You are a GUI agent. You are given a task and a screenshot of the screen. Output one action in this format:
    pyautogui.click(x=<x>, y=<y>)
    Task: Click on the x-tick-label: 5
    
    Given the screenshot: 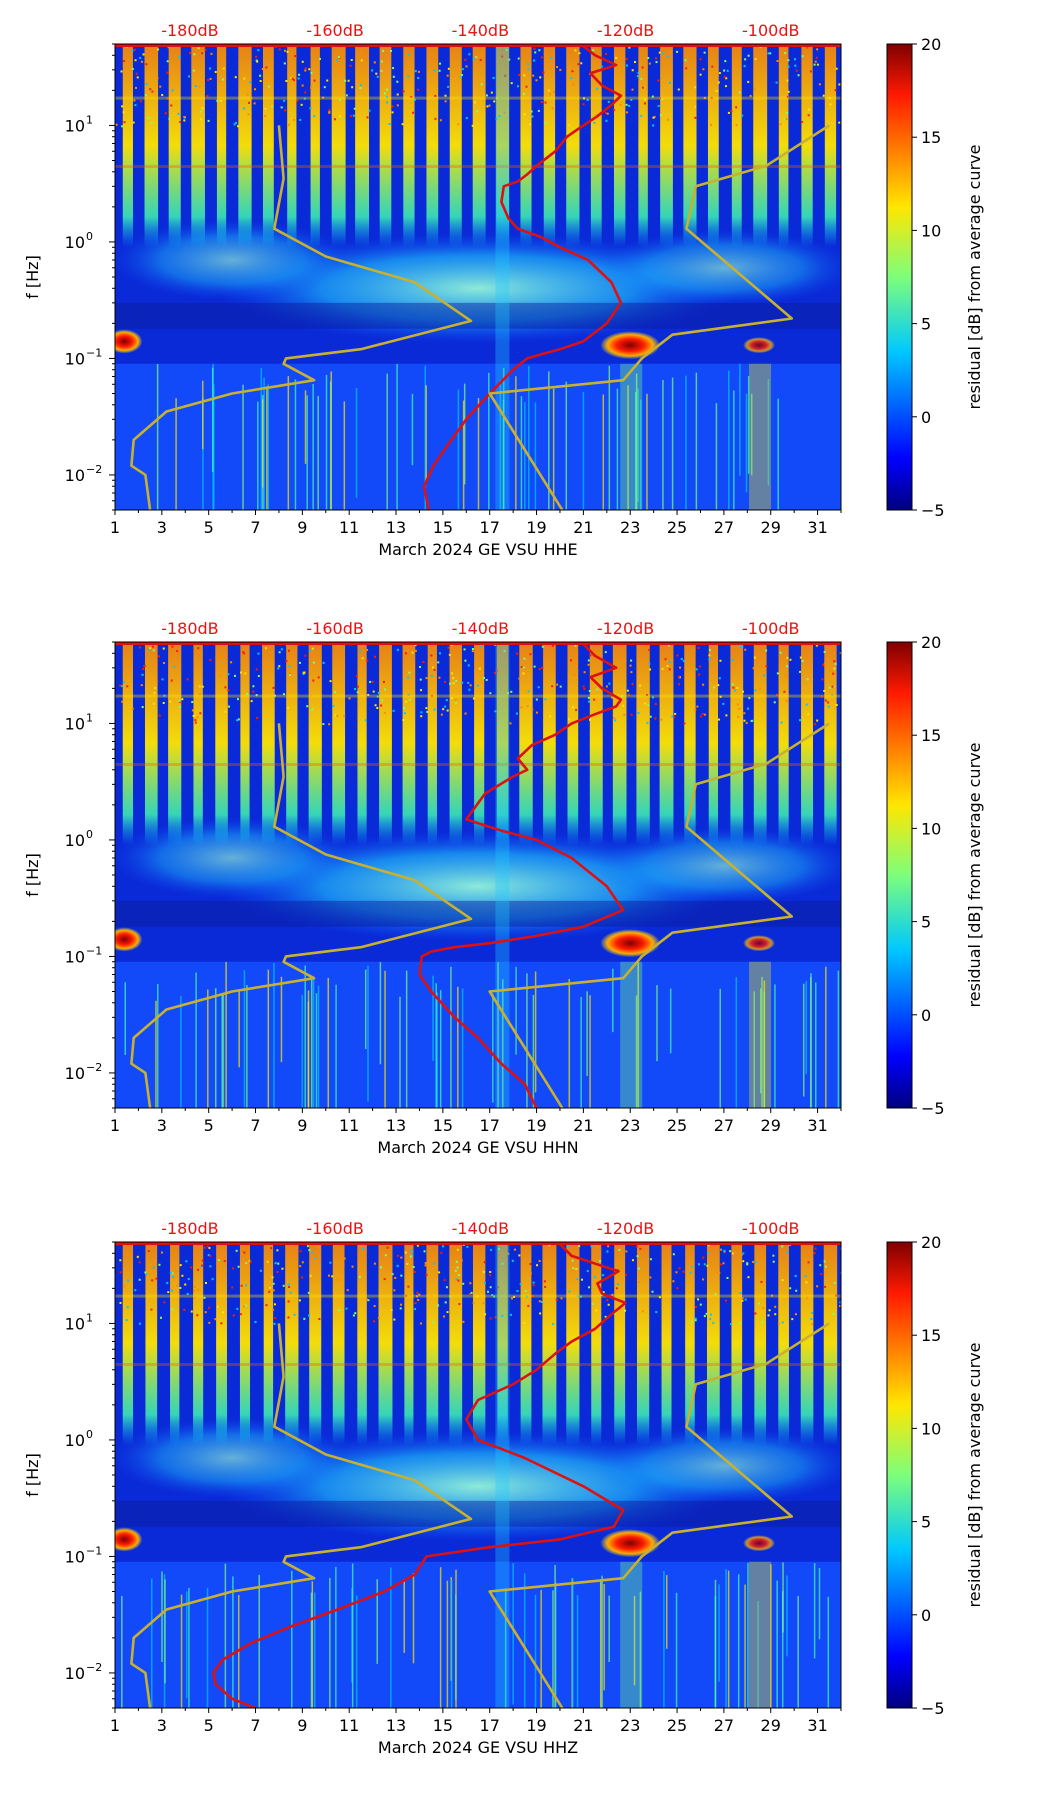 What is the action you would take?
    pyautogui.click(x=209, y=1125)
    